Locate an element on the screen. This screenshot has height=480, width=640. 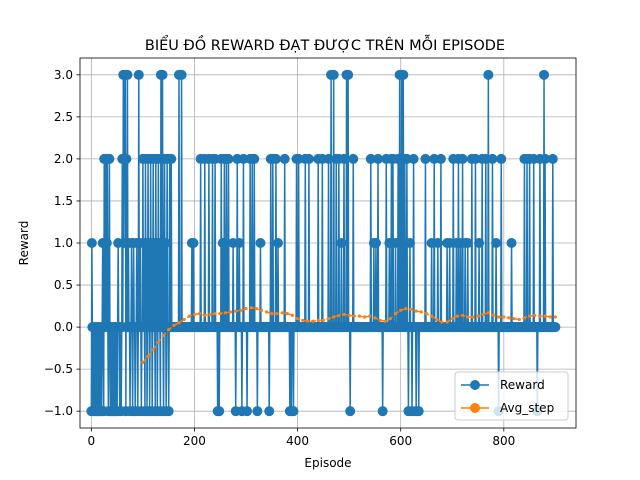
legend-reward-label: Reward is located at coordinates (522, 385).